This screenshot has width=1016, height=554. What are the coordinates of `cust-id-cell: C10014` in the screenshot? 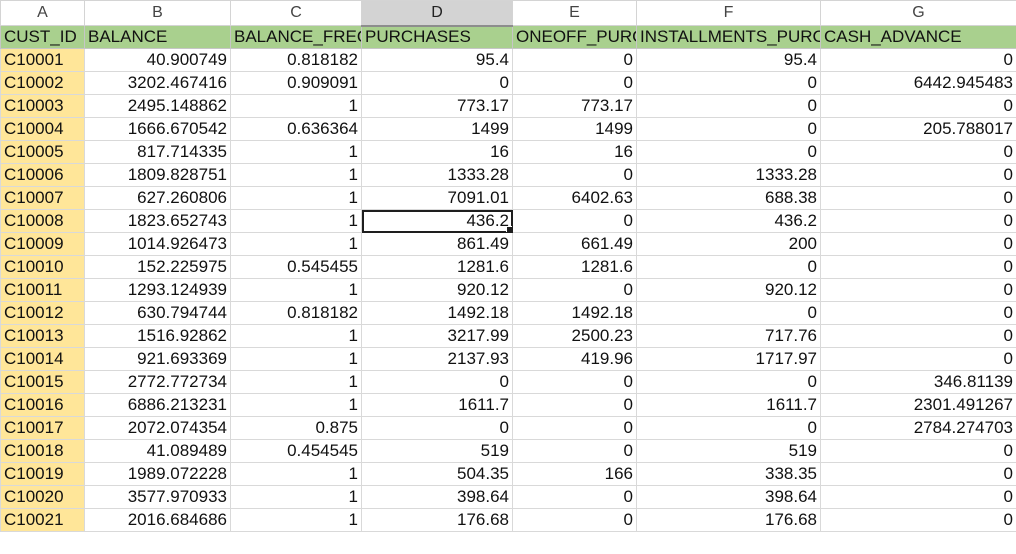 It's located at (42, 359).